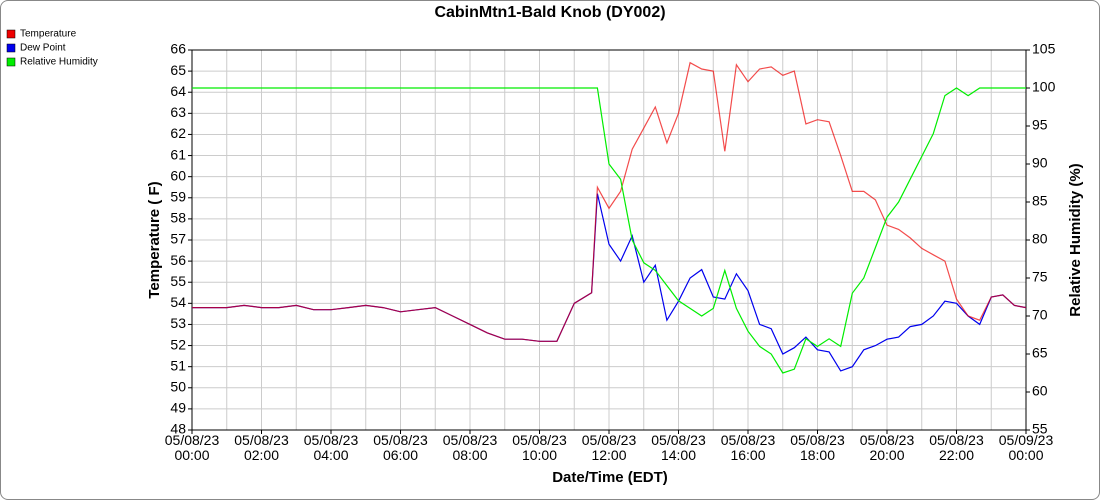 This screenshot has height=500, width=1100. I want to click on y-tick-label: 58, so click(178, 218).